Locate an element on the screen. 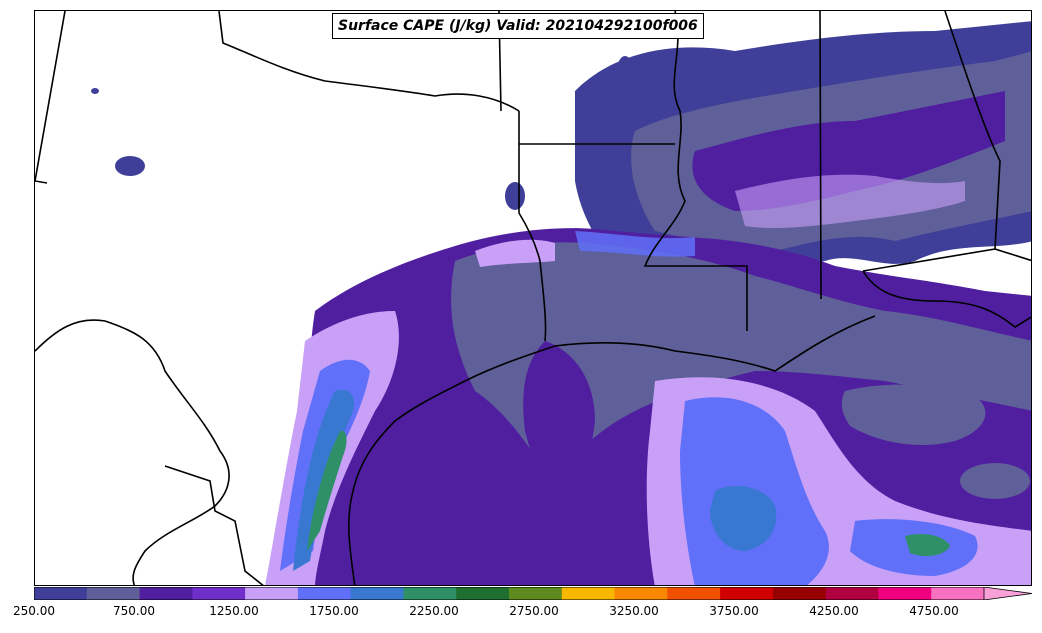 This screenshot has height=633, width=1042. colorbar-tick-label: 1750.00 is located at coordinates (334, 611).